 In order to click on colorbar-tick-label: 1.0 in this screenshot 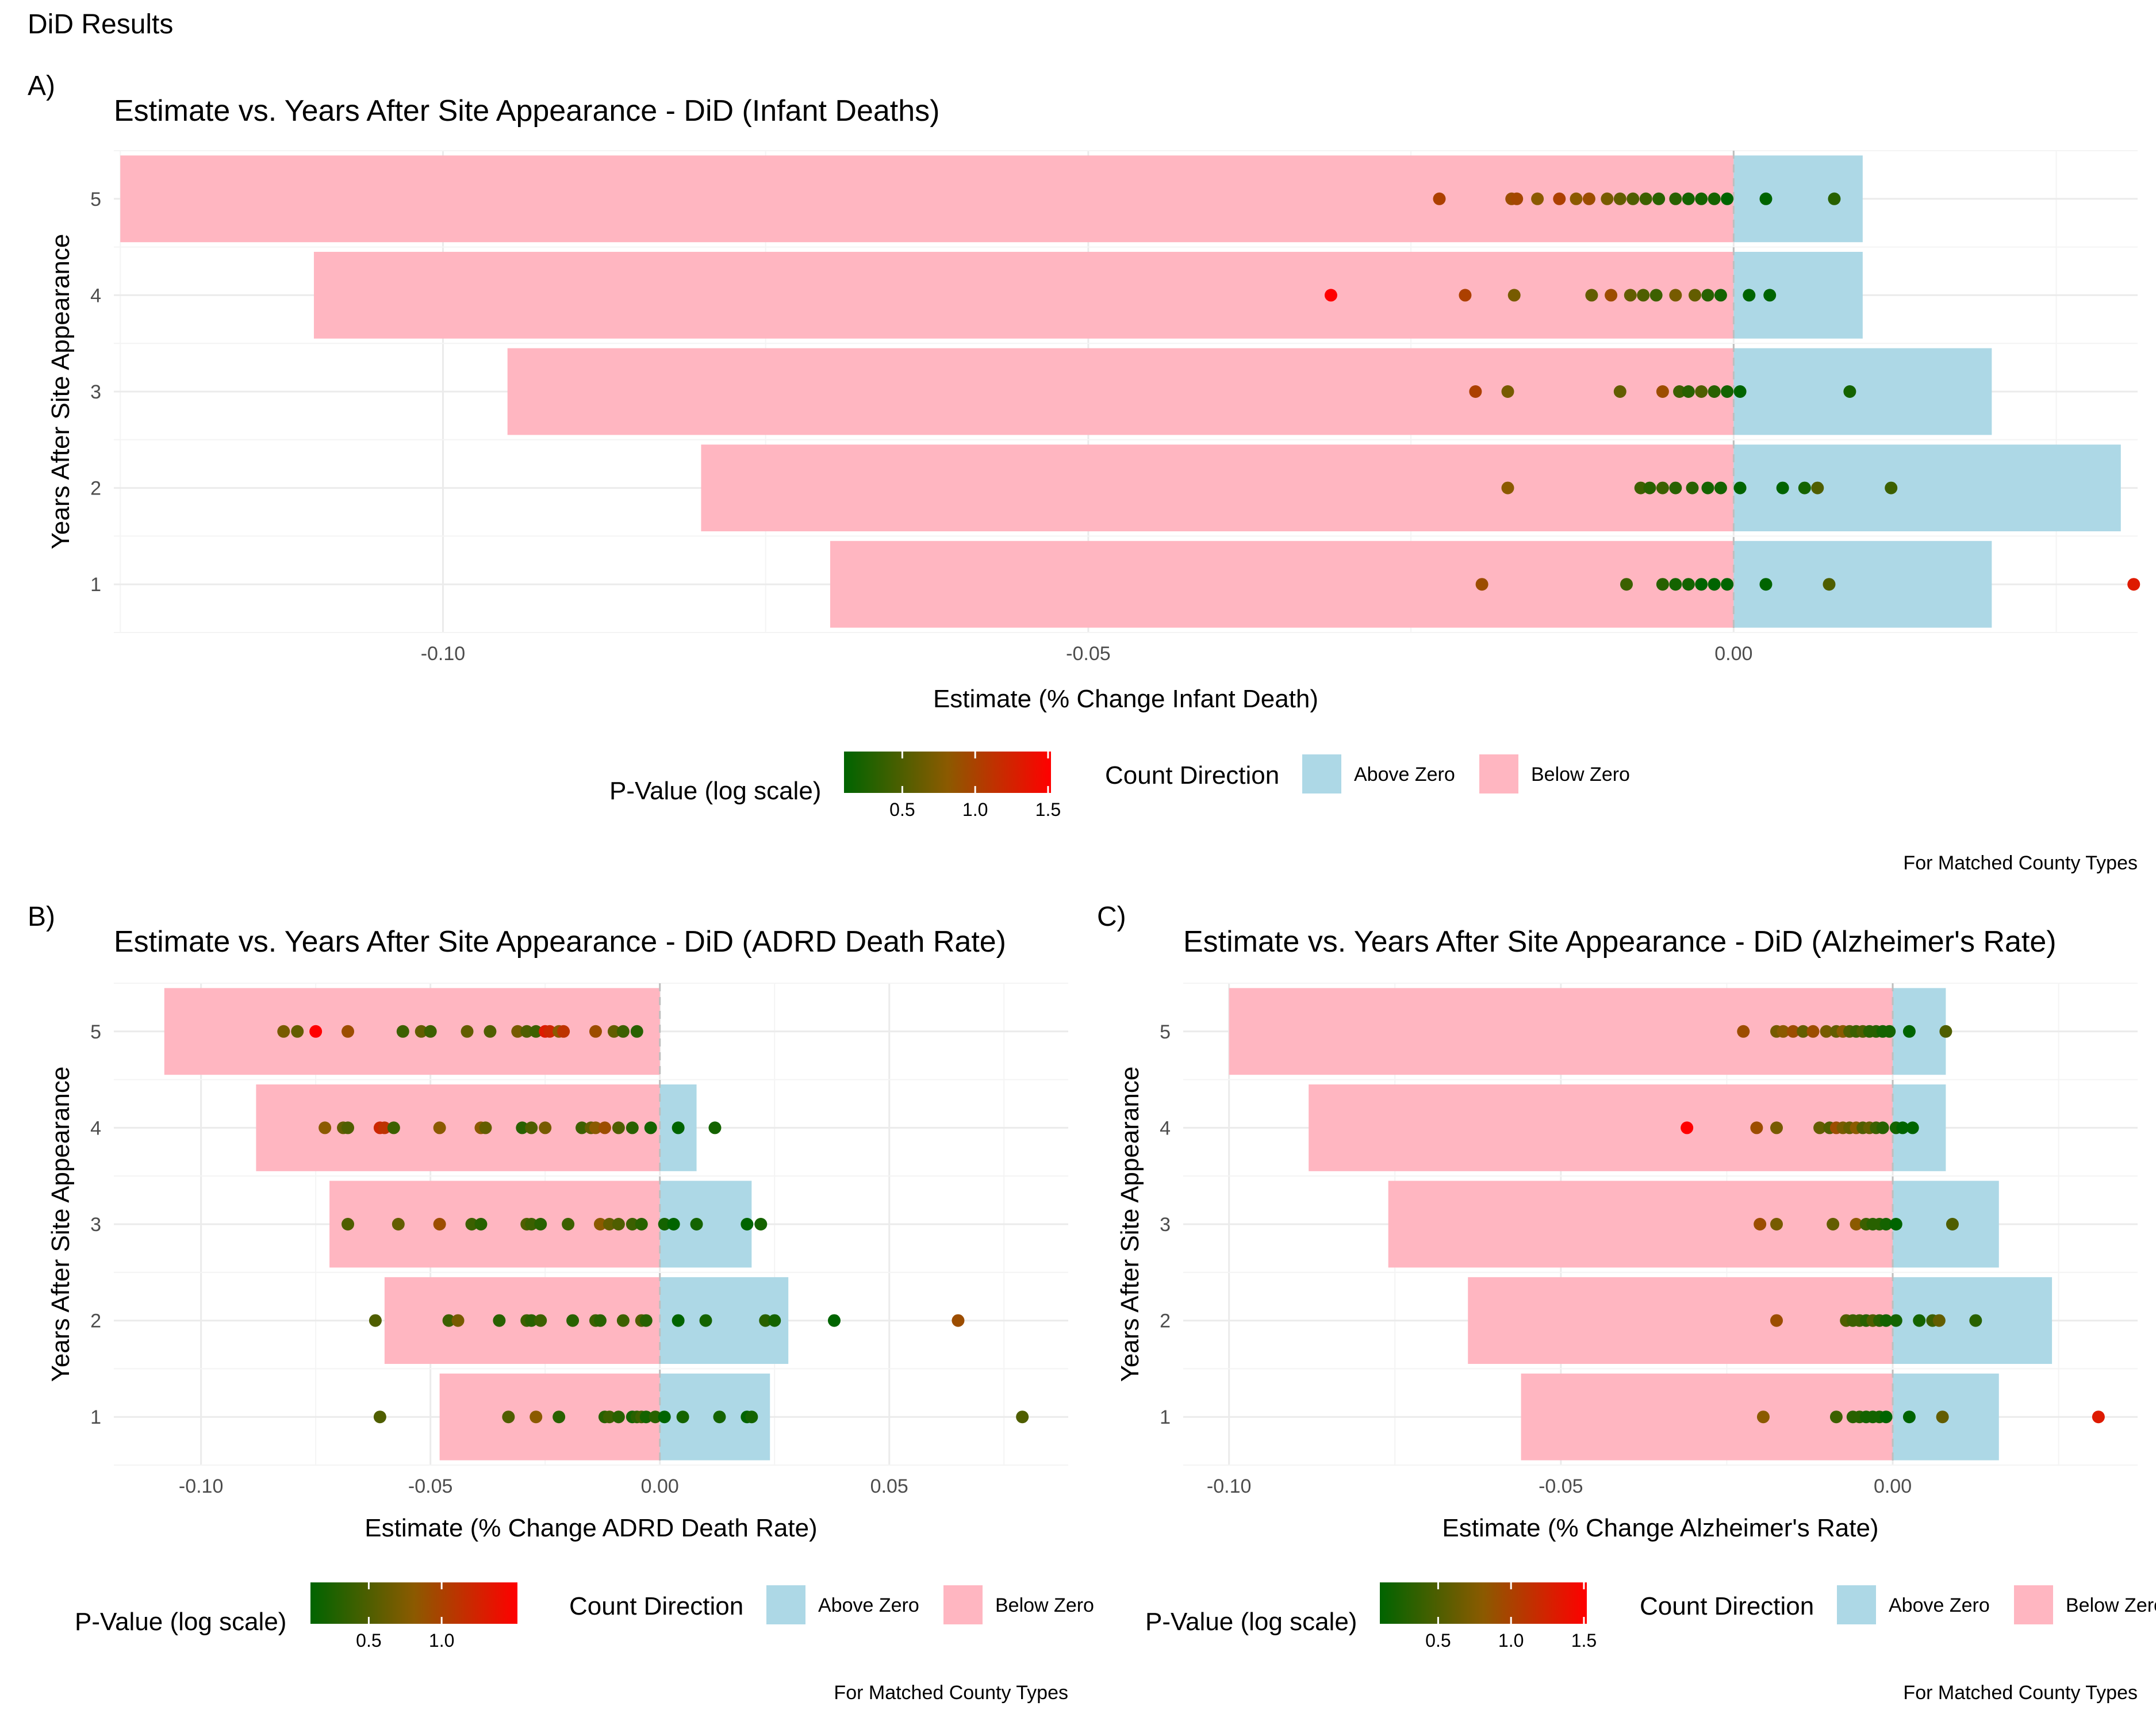, I will do `click(441, 1640)`.